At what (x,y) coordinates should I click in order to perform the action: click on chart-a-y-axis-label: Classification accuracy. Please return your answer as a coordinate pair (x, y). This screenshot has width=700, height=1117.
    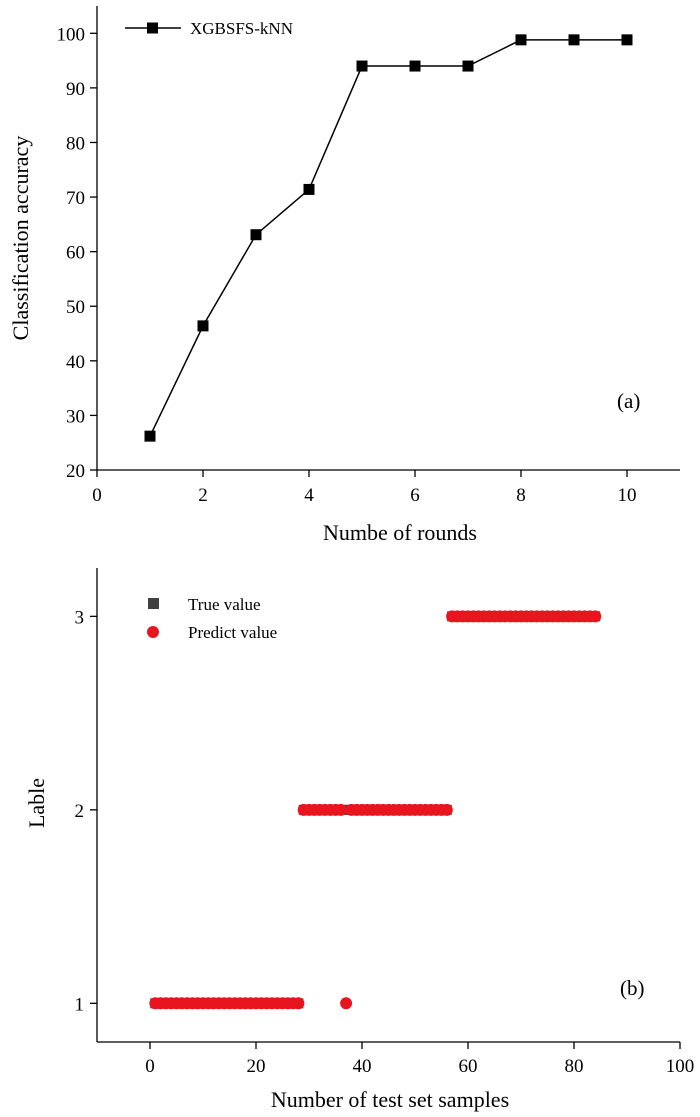
    Looking at the image, I should click on (20, 238).